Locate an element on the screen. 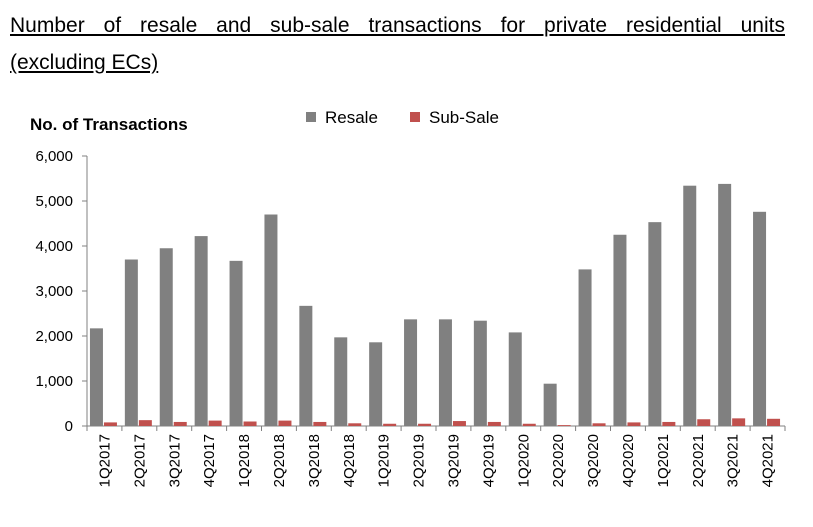  y-tick-label: 1,000 is located at coordinates (54, 381).